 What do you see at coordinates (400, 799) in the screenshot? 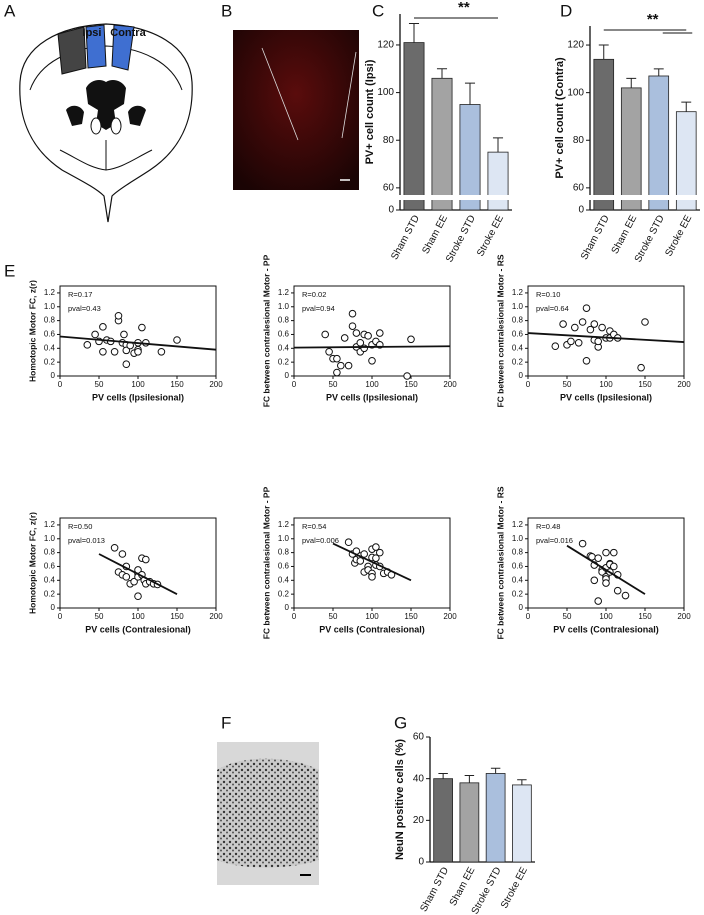
I see `y-axis-label: NeuN positive cells (%)` at bounding box center [400, 799].